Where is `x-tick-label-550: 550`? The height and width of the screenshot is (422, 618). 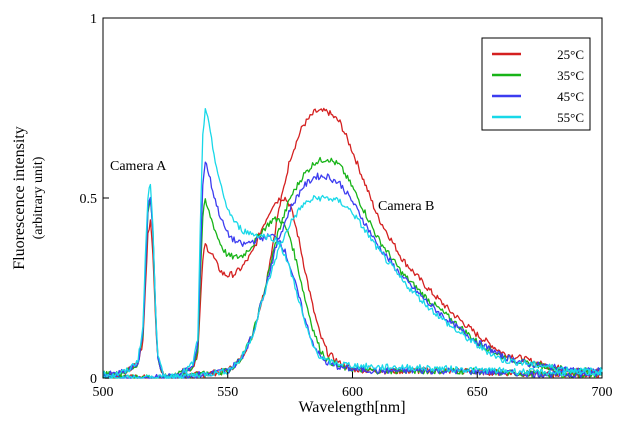
x-tick-label-550: 550 is located at coordinates (227, 392).